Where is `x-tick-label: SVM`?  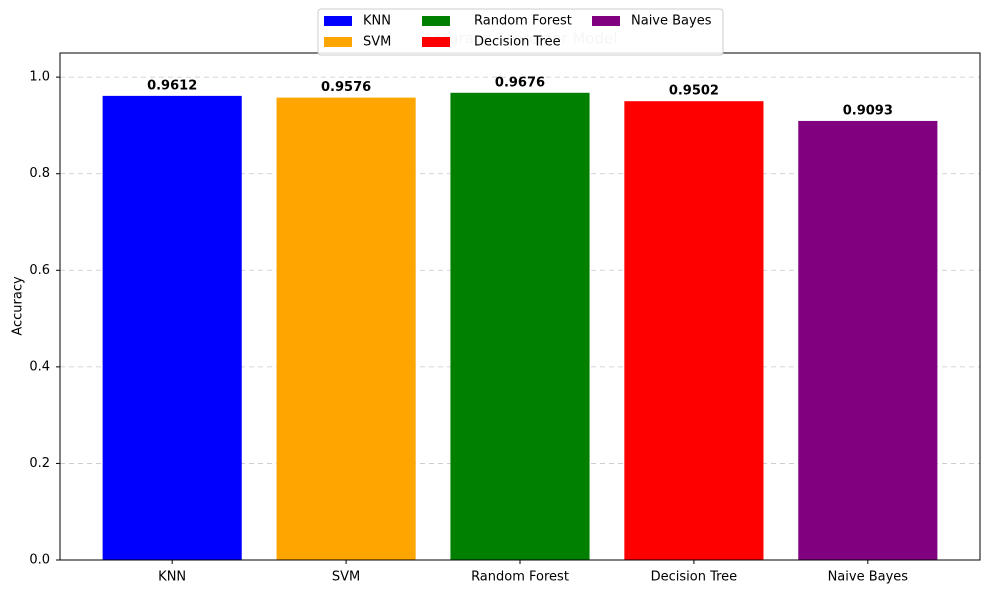
x-tick-label: SVM is located at coordinates (346, 577).